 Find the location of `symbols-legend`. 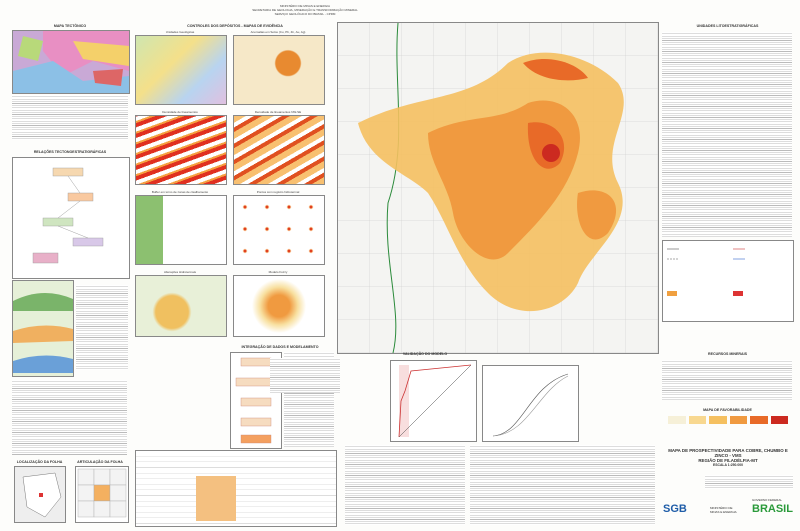

symbols-legend is located at coordinates (728, 281).